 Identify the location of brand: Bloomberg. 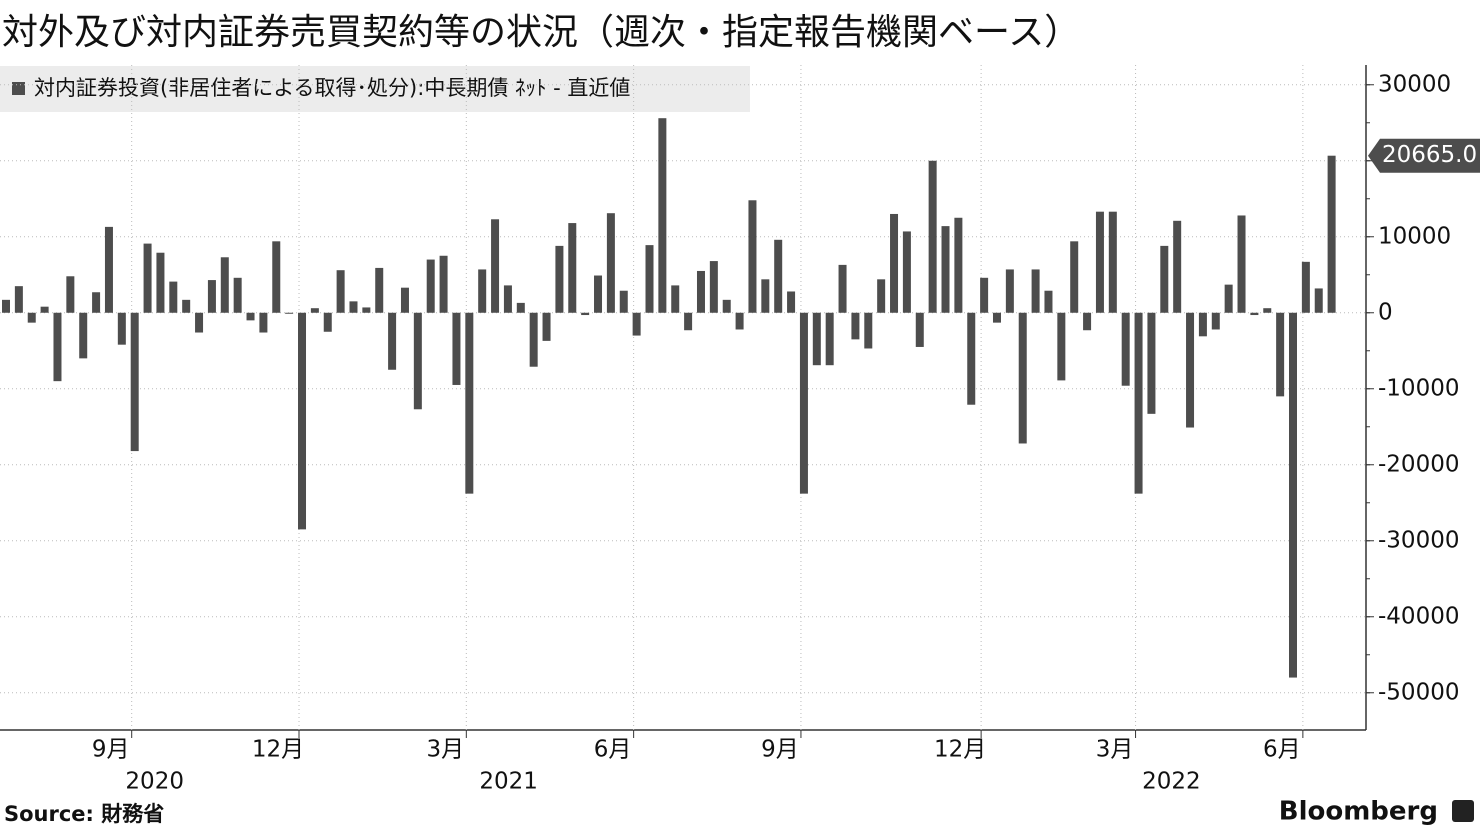
(1358, 812).